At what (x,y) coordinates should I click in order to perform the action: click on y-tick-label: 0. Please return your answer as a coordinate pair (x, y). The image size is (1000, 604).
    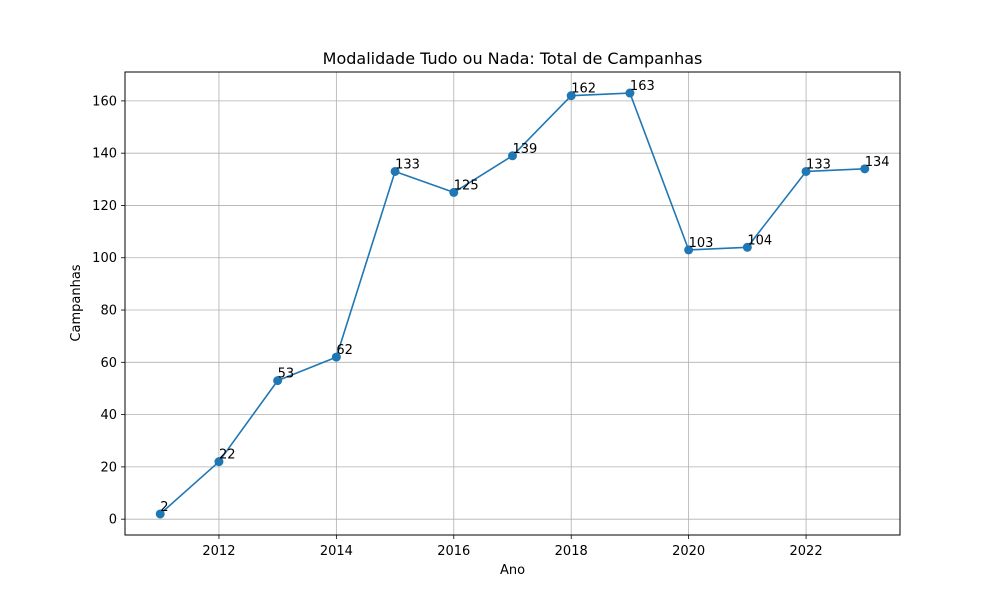
    Looking at the image, I should click on (113, 520).